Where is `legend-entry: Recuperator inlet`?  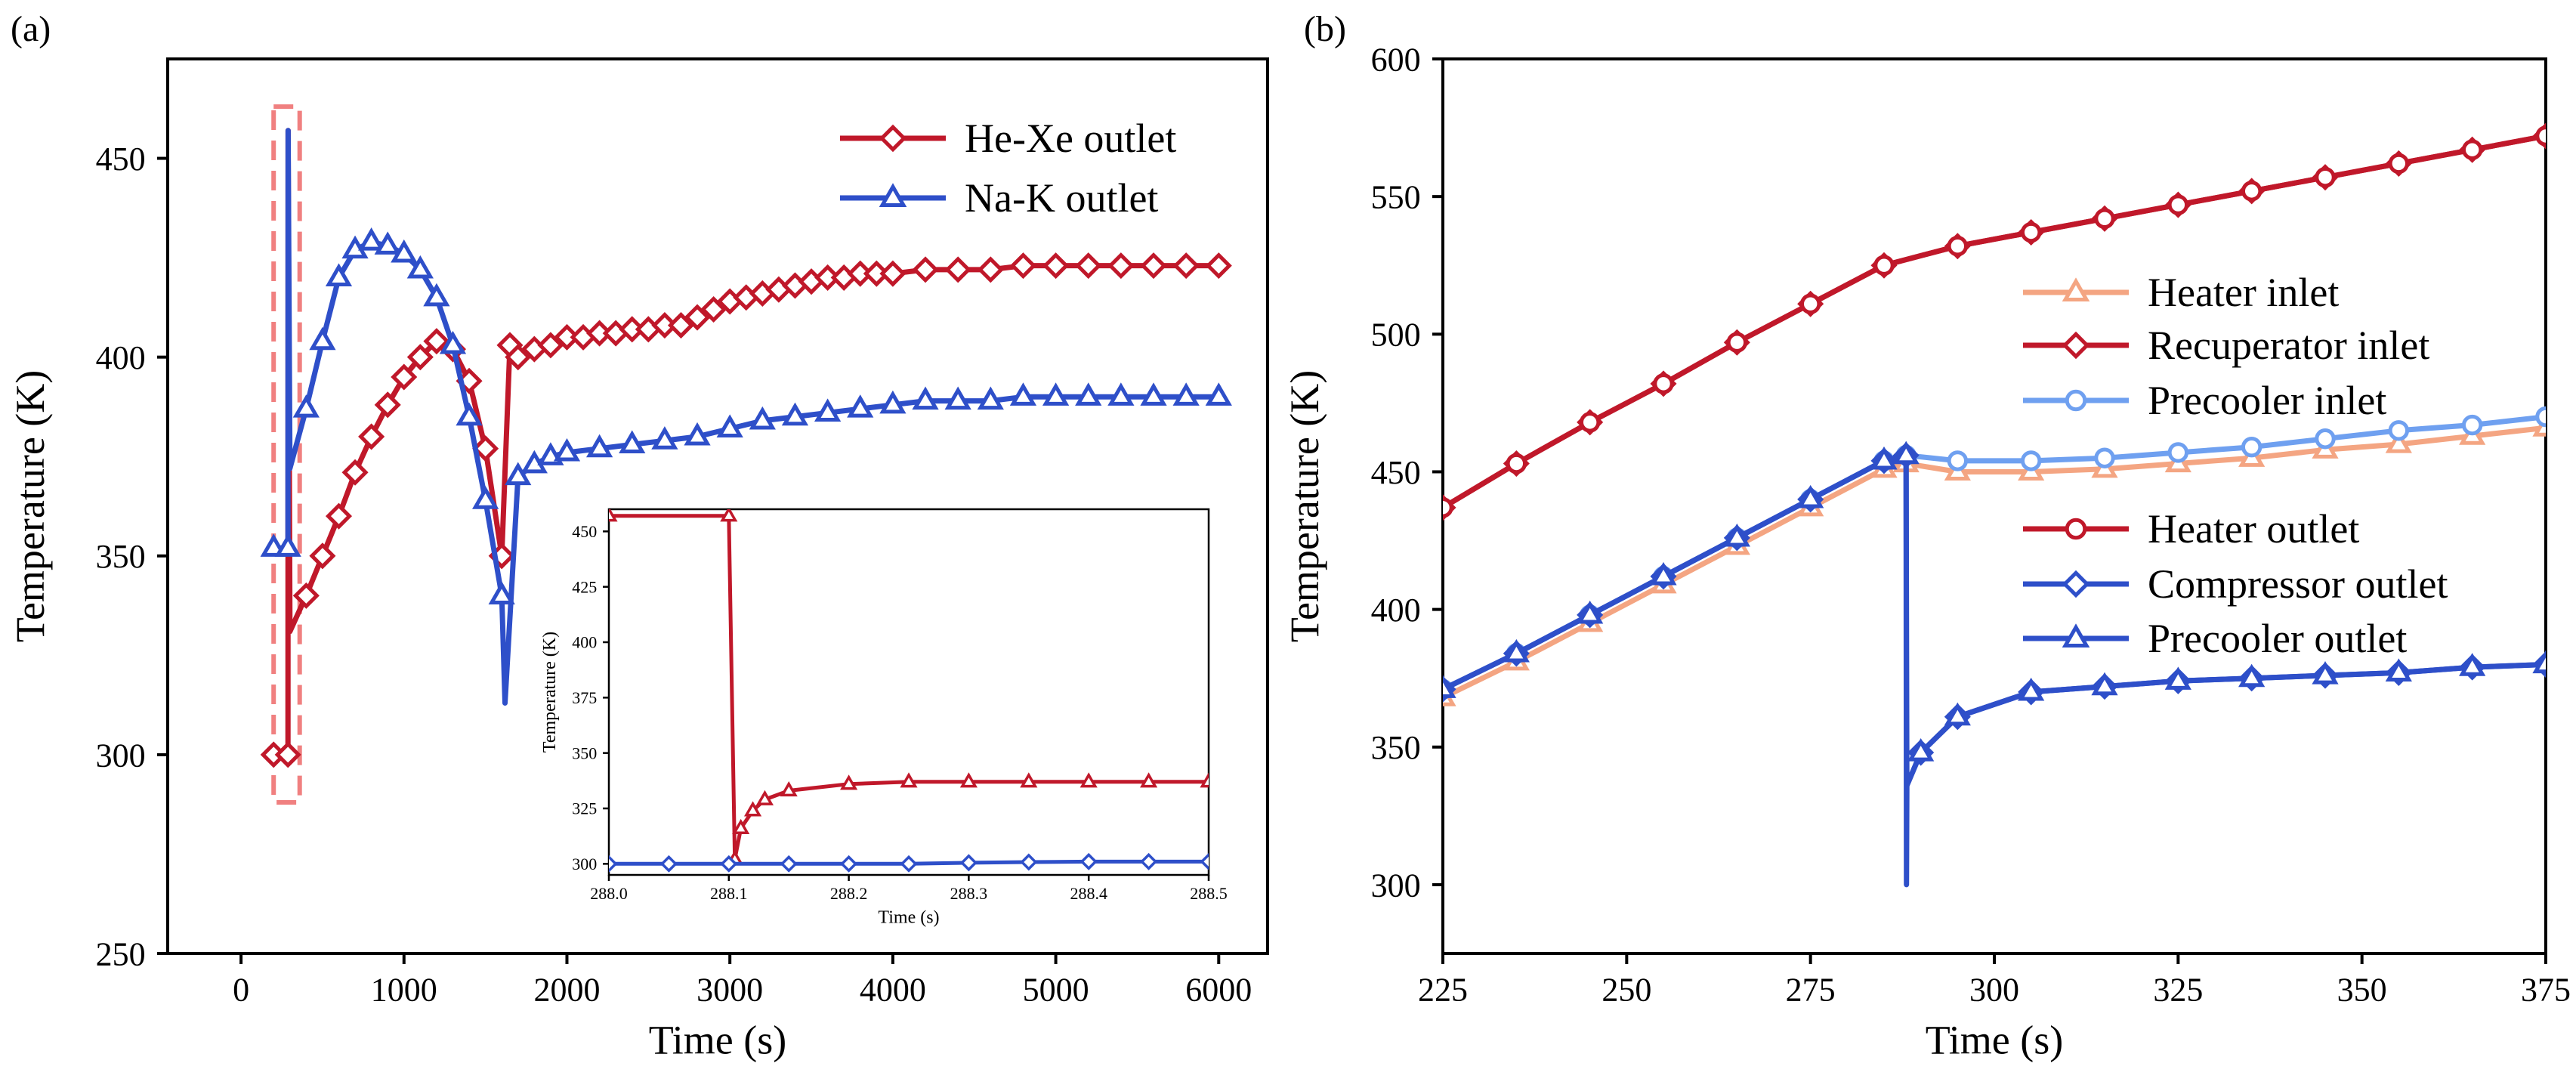 legend-entry: Recuperator inlet is located at coordinates (2226, 345).